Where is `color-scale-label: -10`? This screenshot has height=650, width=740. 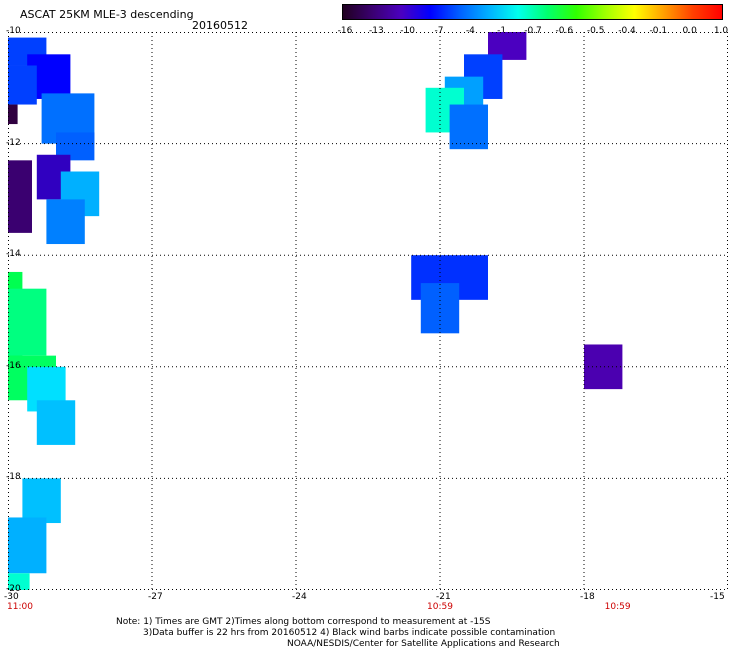 color-scale-label: -10 is located at coordinates (408, 31).